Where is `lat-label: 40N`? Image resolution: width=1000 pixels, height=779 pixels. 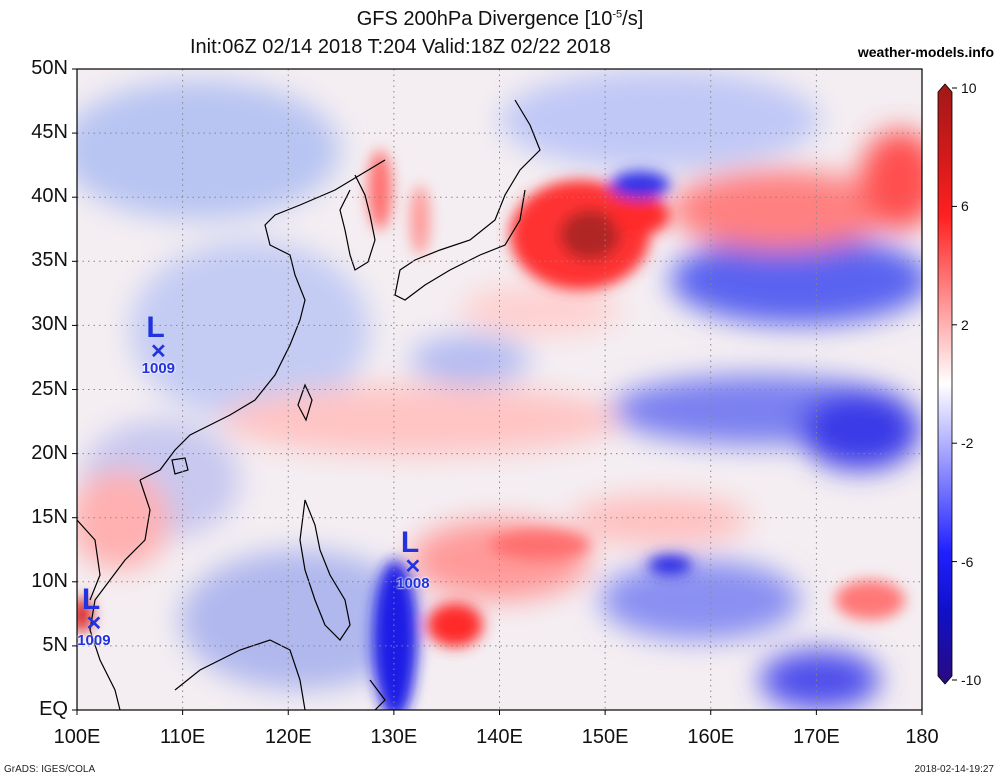 lat-label: 40N is located at coordinates (49, 196).